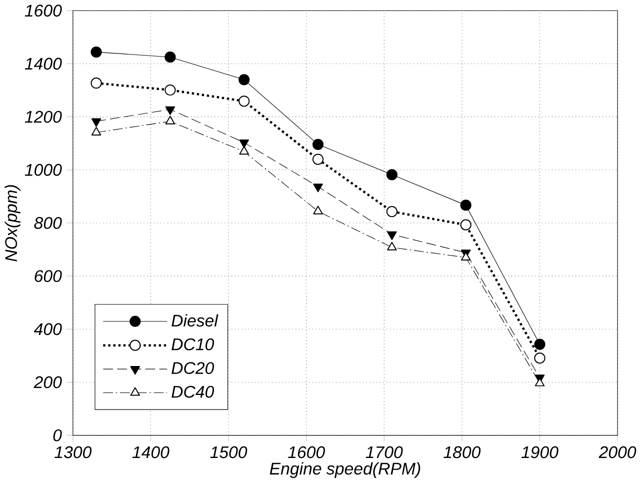 The height and width of the screenshot is (483, 641). I want to click on y-tick-label: 0, so click(57, 436).